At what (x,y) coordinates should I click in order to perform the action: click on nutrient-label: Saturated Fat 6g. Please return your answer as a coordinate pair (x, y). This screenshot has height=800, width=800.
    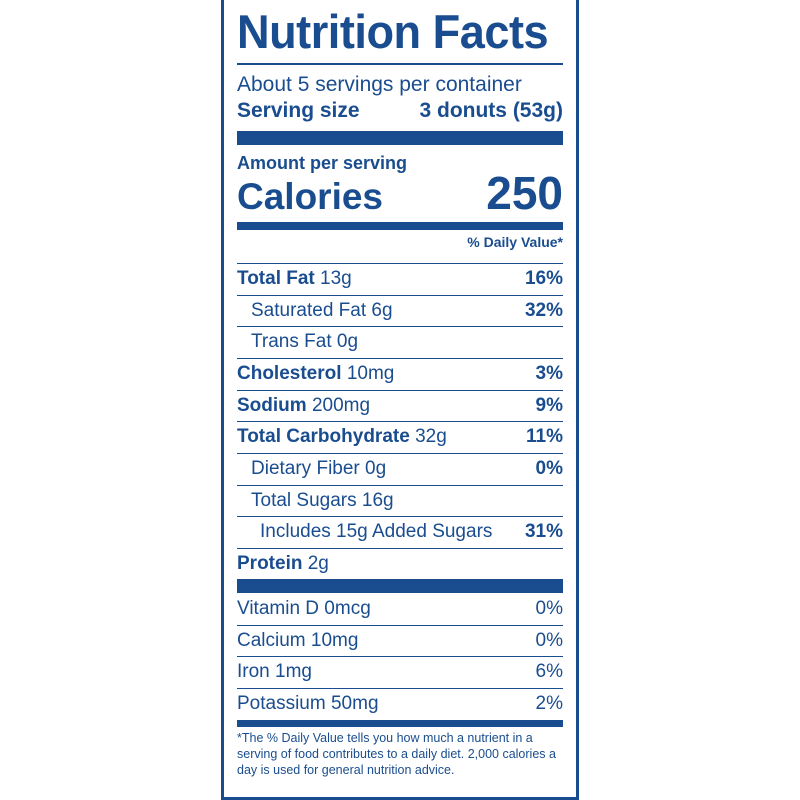
    Looking at the image, I should click on (322, 311).